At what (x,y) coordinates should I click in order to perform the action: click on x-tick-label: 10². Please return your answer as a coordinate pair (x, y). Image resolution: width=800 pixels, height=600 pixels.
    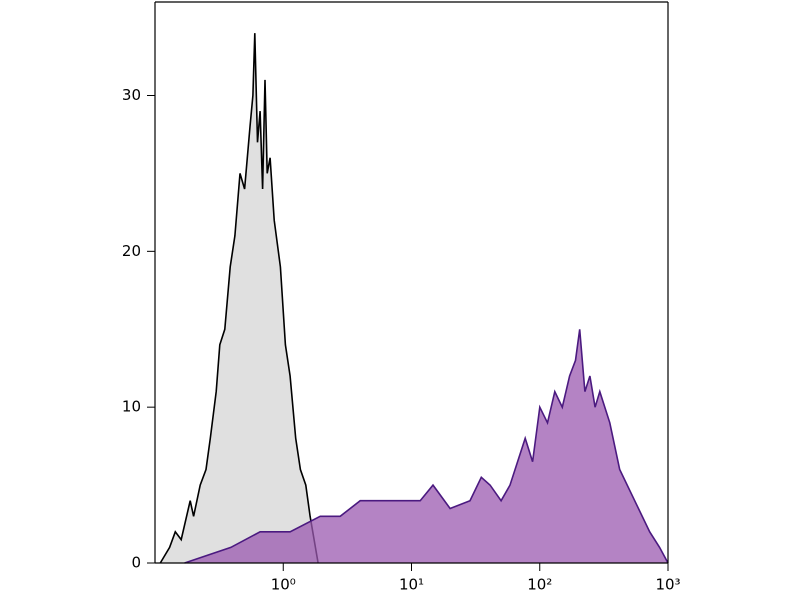
    Looking at the image, I should click on (539, 585).